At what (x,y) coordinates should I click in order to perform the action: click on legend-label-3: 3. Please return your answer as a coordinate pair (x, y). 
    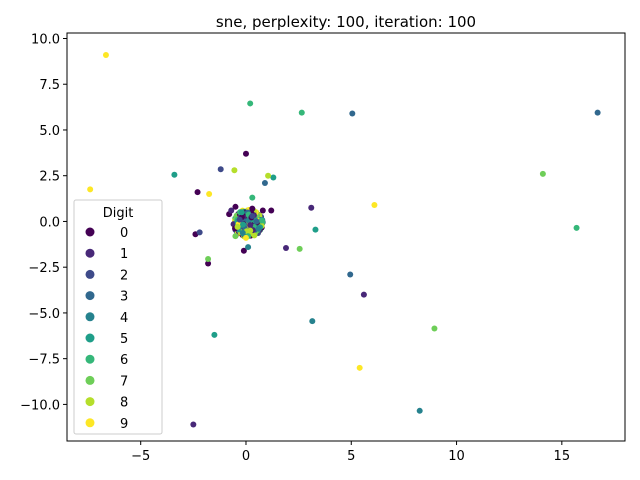
    Looking at the image, I should click on (124, 297).